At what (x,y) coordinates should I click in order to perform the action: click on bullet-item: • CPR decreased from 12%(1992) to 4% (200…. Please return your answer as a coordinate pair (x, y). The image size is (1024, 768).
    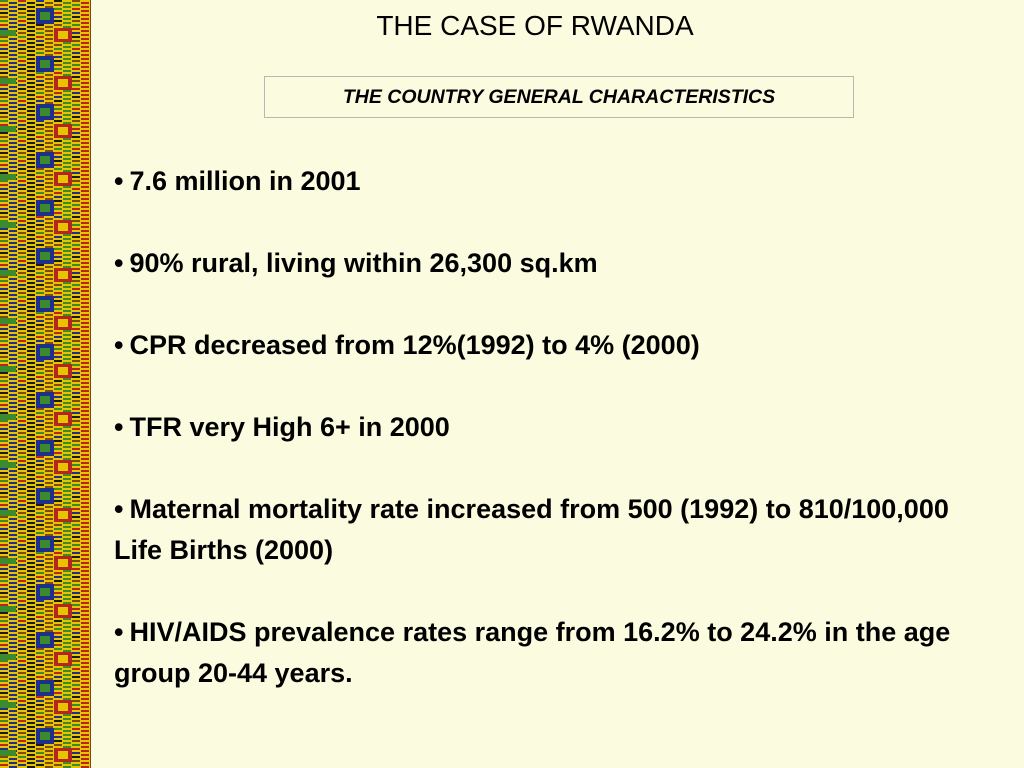
    Looking at the image, I should click on (554, 345).